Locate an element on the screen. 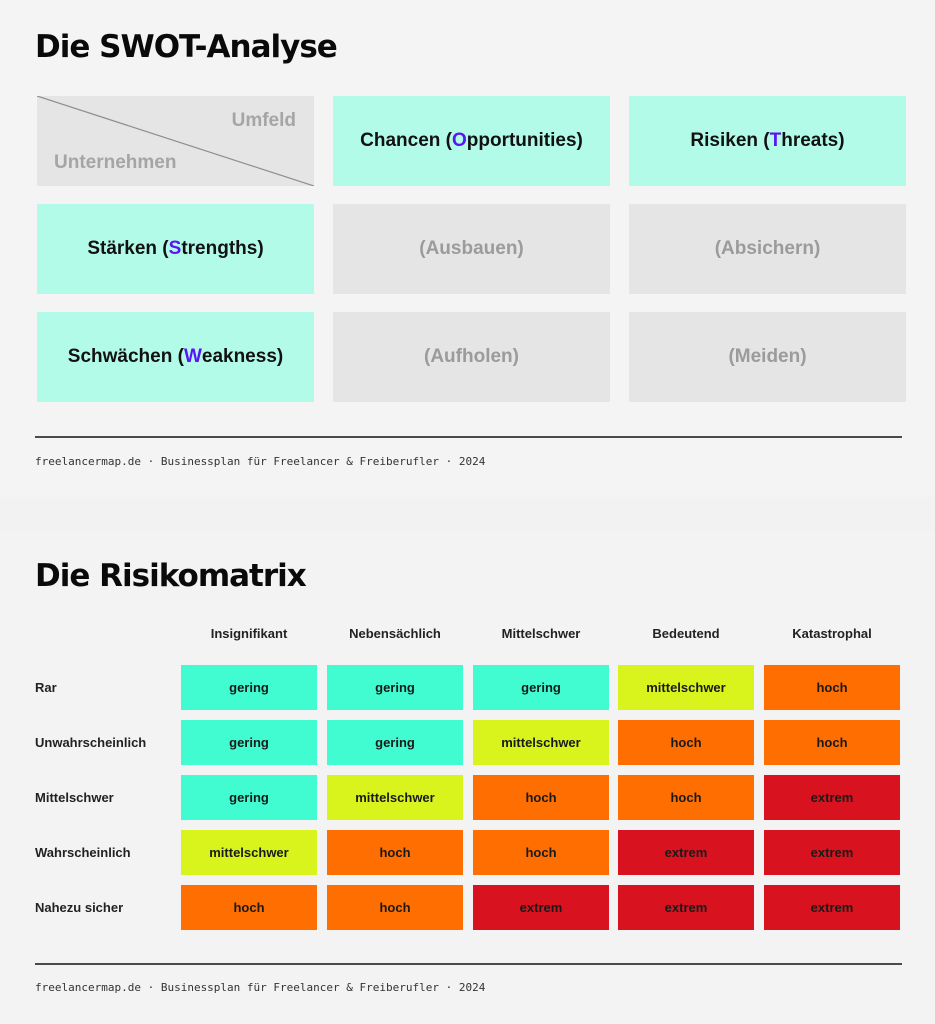 The width and height of the screenshot is (935, 1024). row-text: trengths) is located at coordinates (222, 248).